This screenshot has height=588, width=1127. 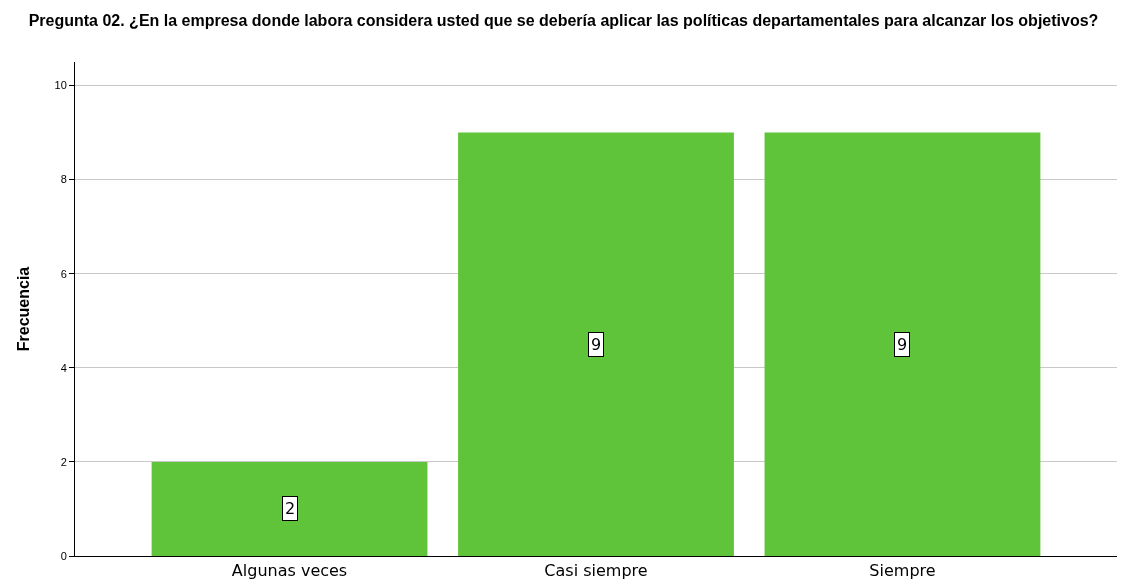 What do you see at coordinates (63, 461) in the screenshot?
I see `y-tick-label: 2` at bounding box center [63, 461].